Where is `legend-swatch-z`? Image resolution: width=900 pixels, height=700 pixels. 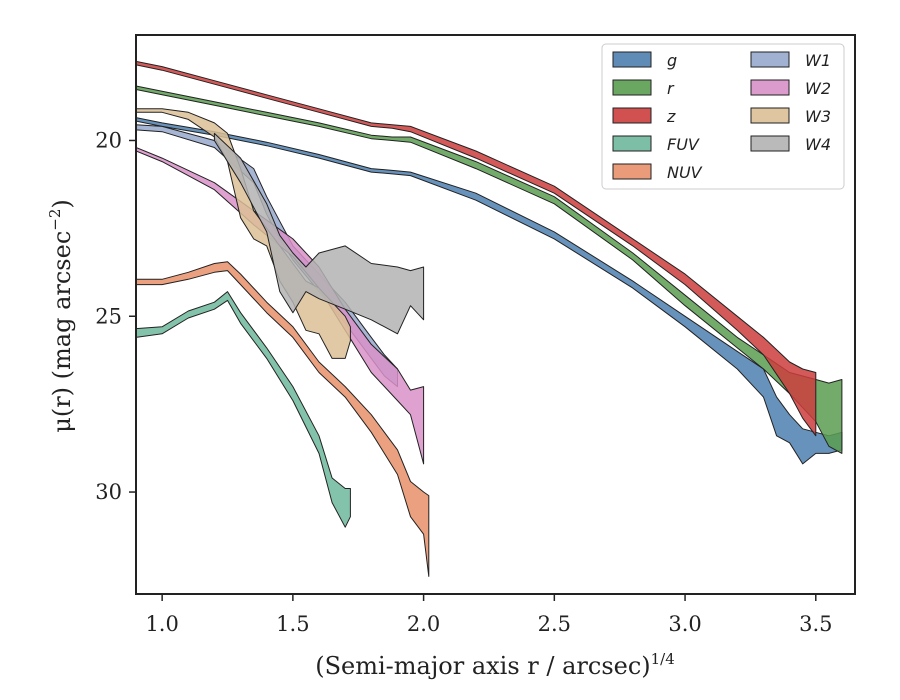 legend-swatch-z is located at coordinates (632, 115).